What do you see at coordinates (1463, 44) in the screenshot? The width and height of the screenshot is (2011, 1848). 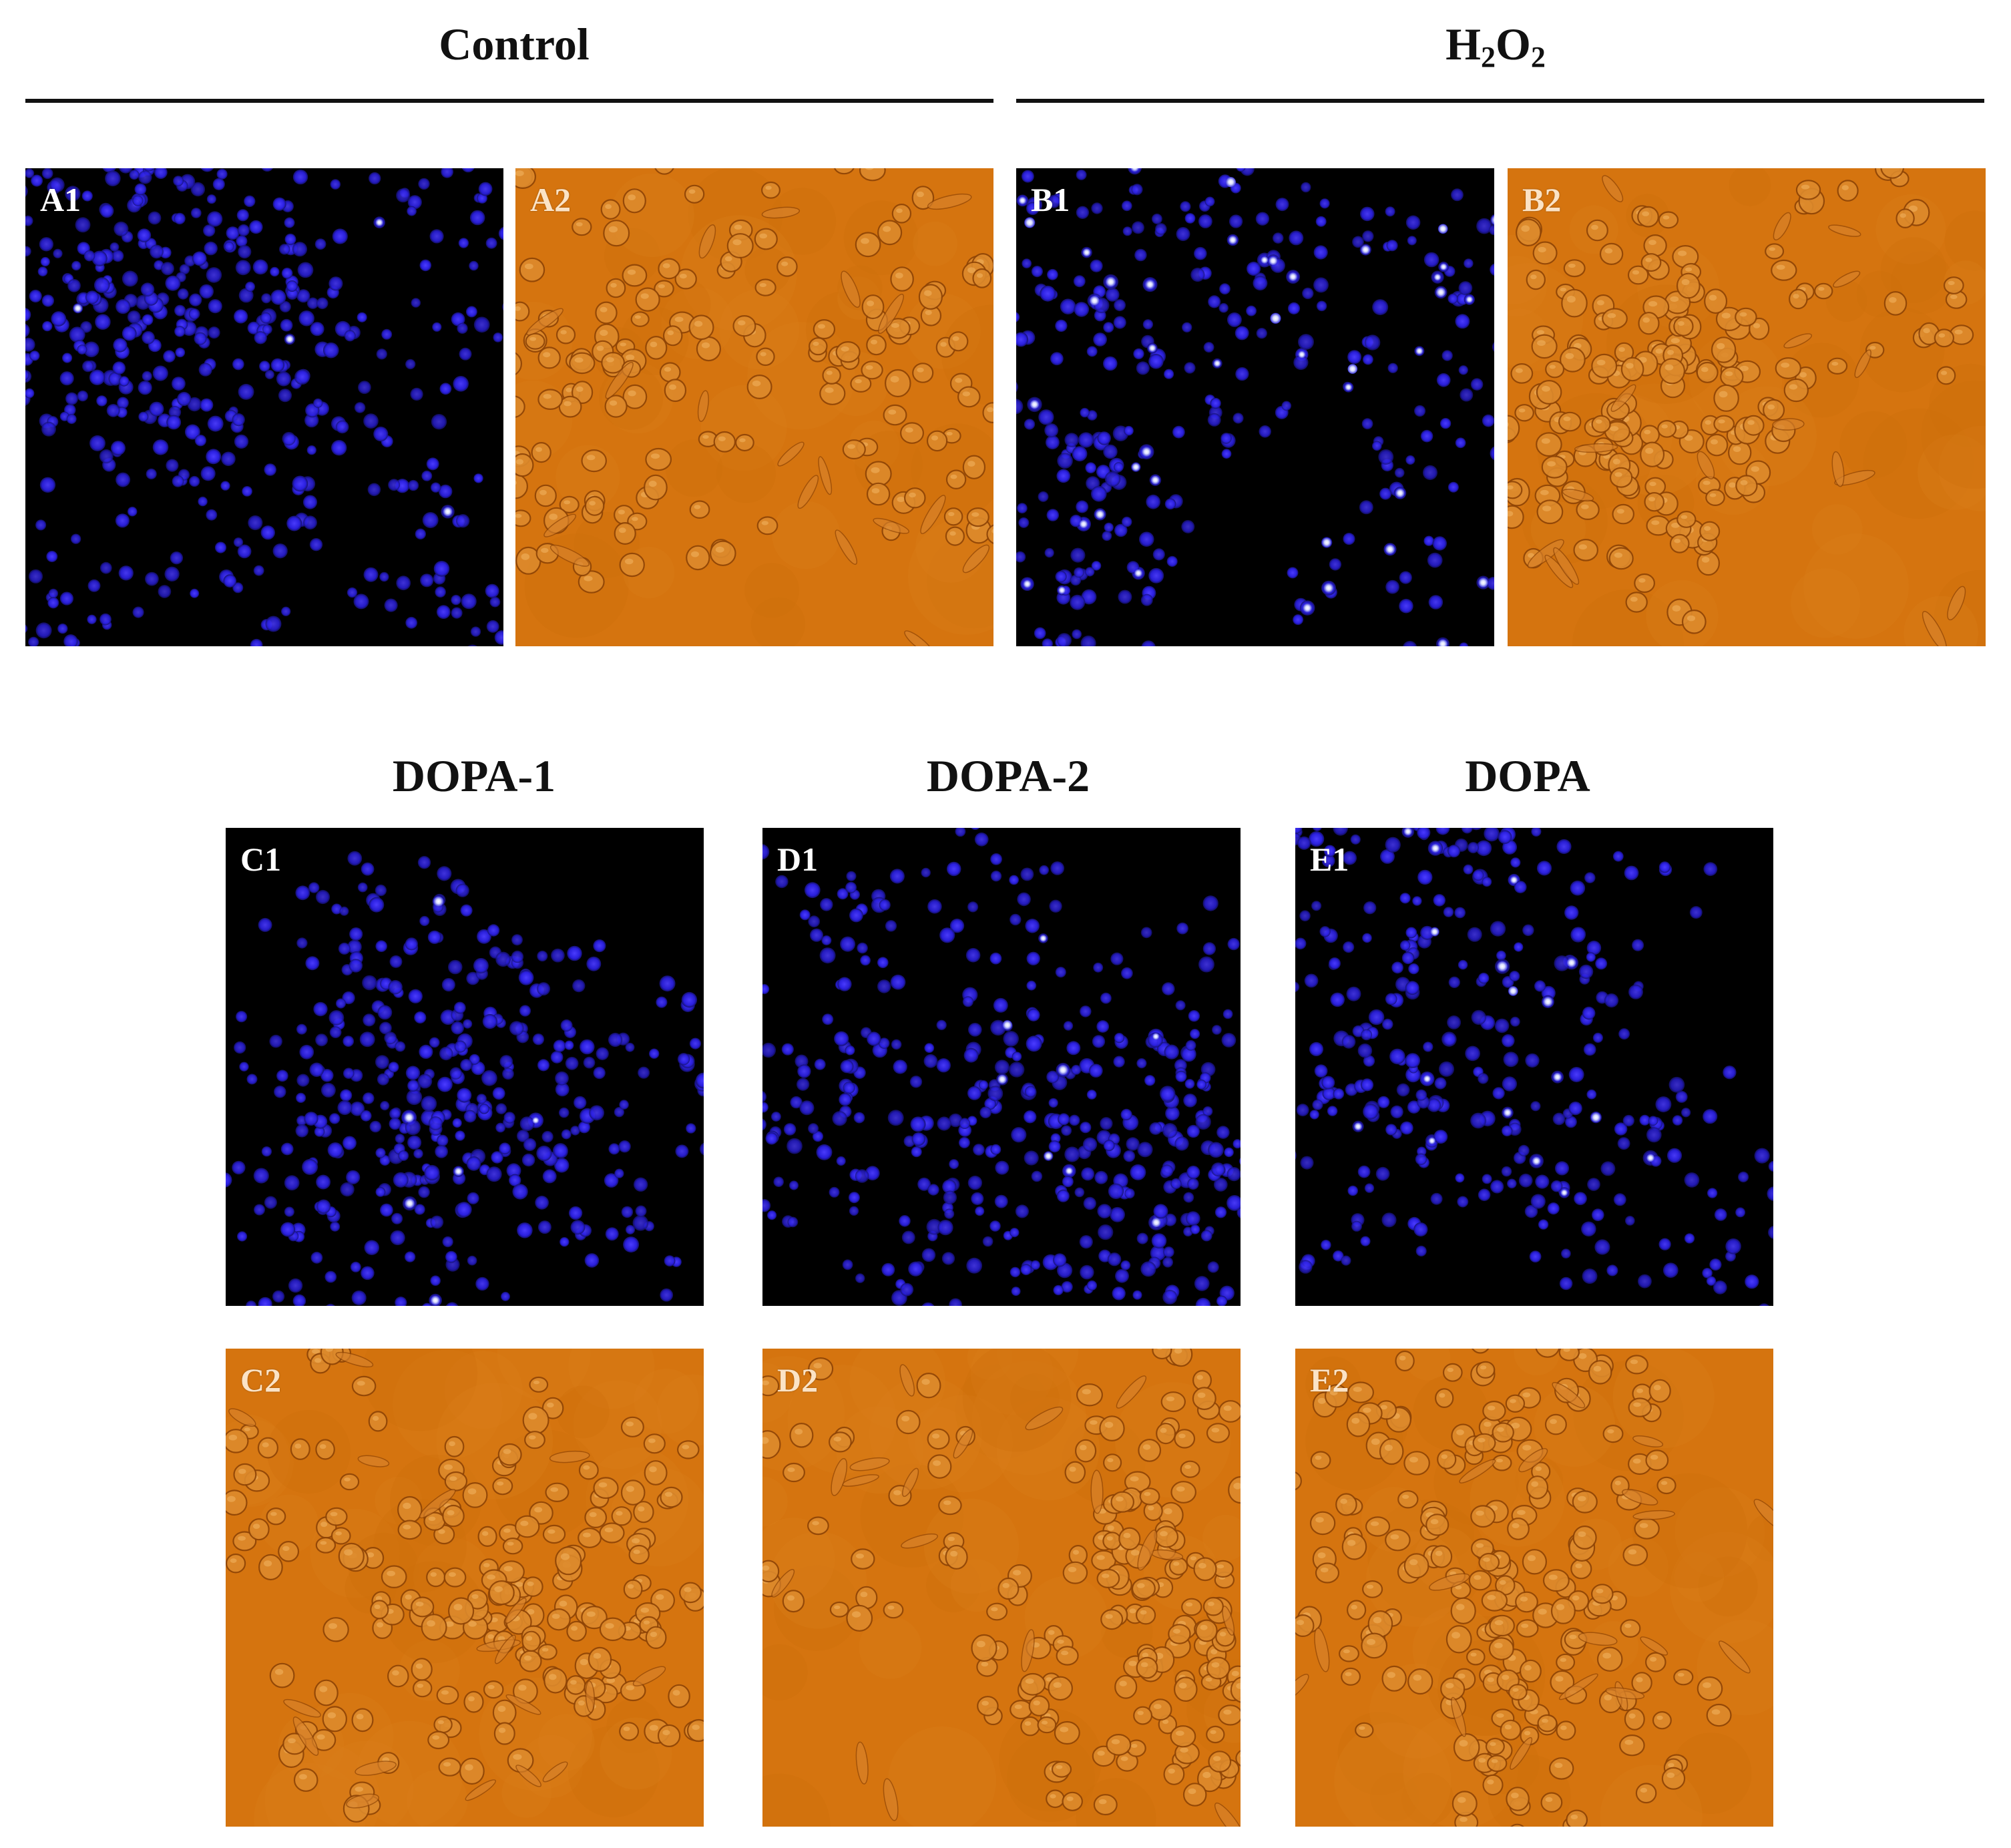 I see `h2o2-title-h: H` at bounding box center [1463, 44].